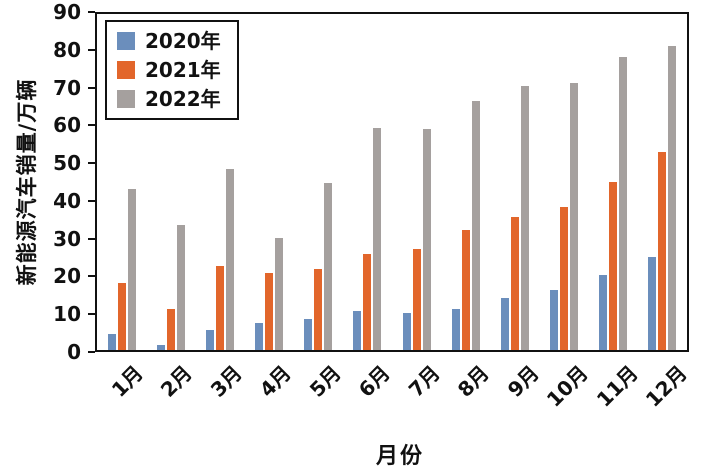 The height and width of the screenshot is (474, 702). What do you see at coordinates (226, 381) in the screenshot?
I see `x-tick-label: 3月` at bounding box center [226, 381].